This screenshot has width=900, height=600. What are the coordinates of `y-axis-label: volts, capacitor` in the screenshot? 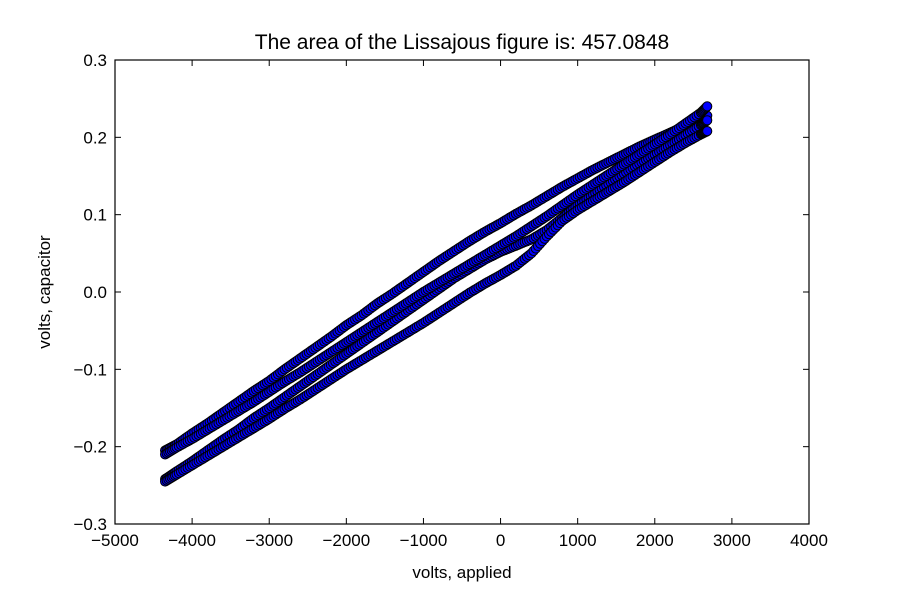 It's located at (44, 292).